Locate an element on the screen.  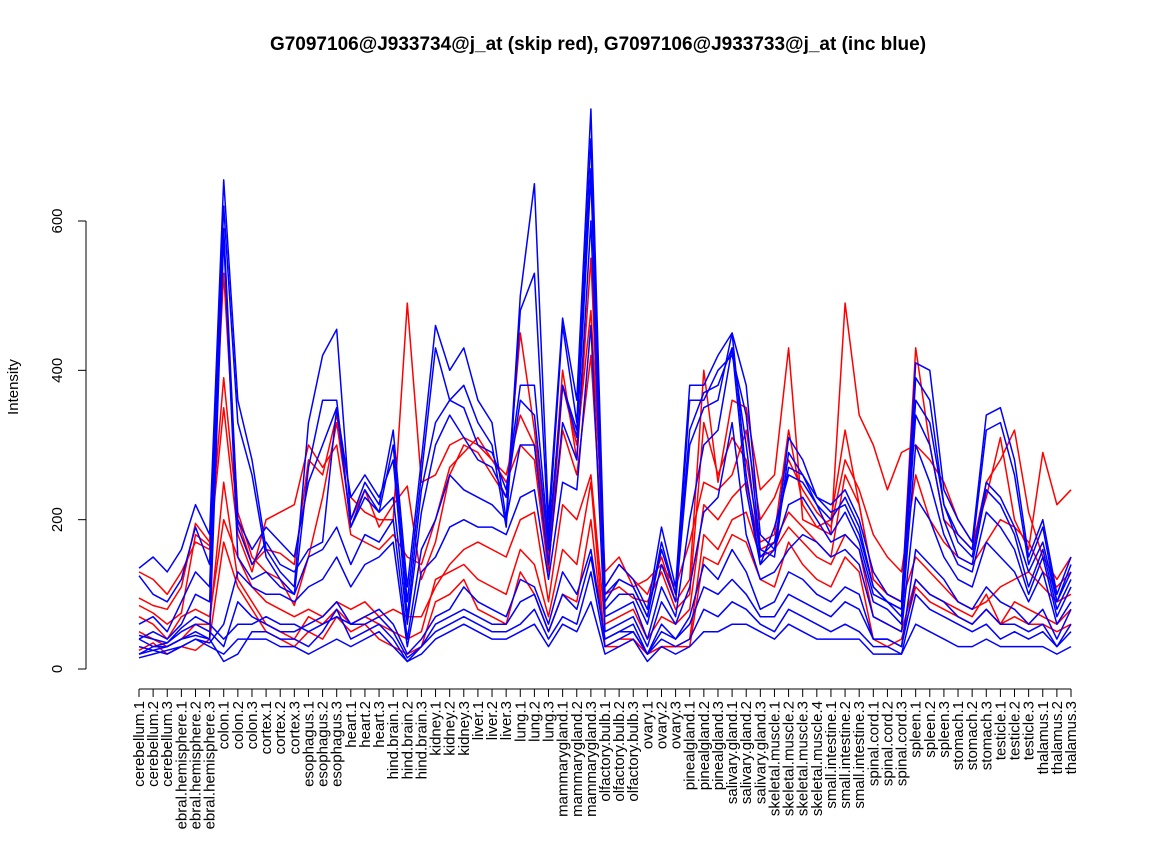
x-tick-label: esophagus.3 is located at coordinates (337, 744).